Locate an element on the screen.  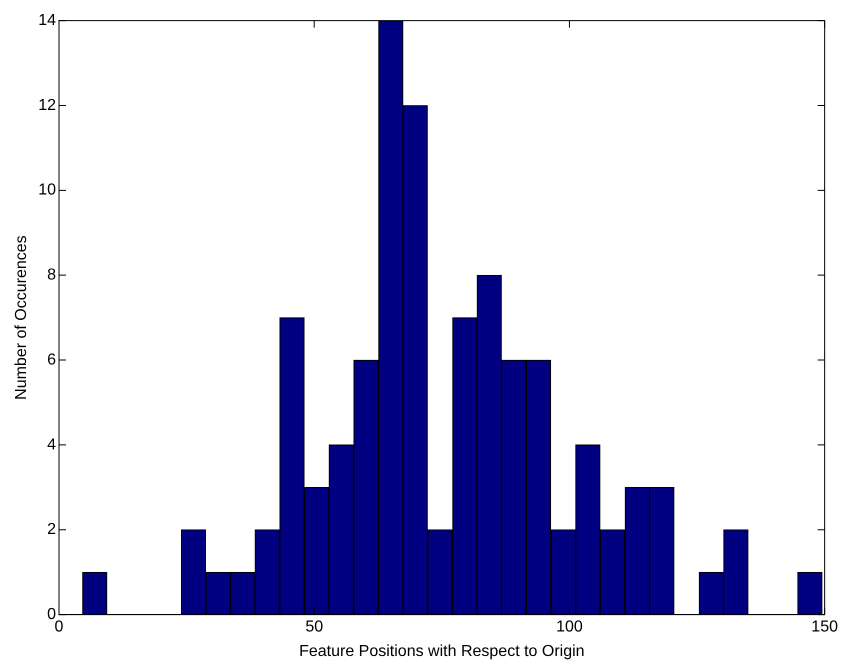
x-tick-label: 100 is located at coordinates (569, 627).